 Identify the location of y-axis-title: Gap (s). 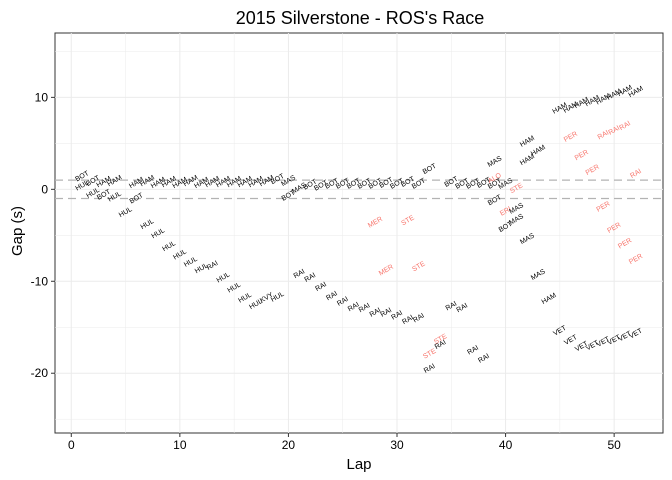
(17, 231).